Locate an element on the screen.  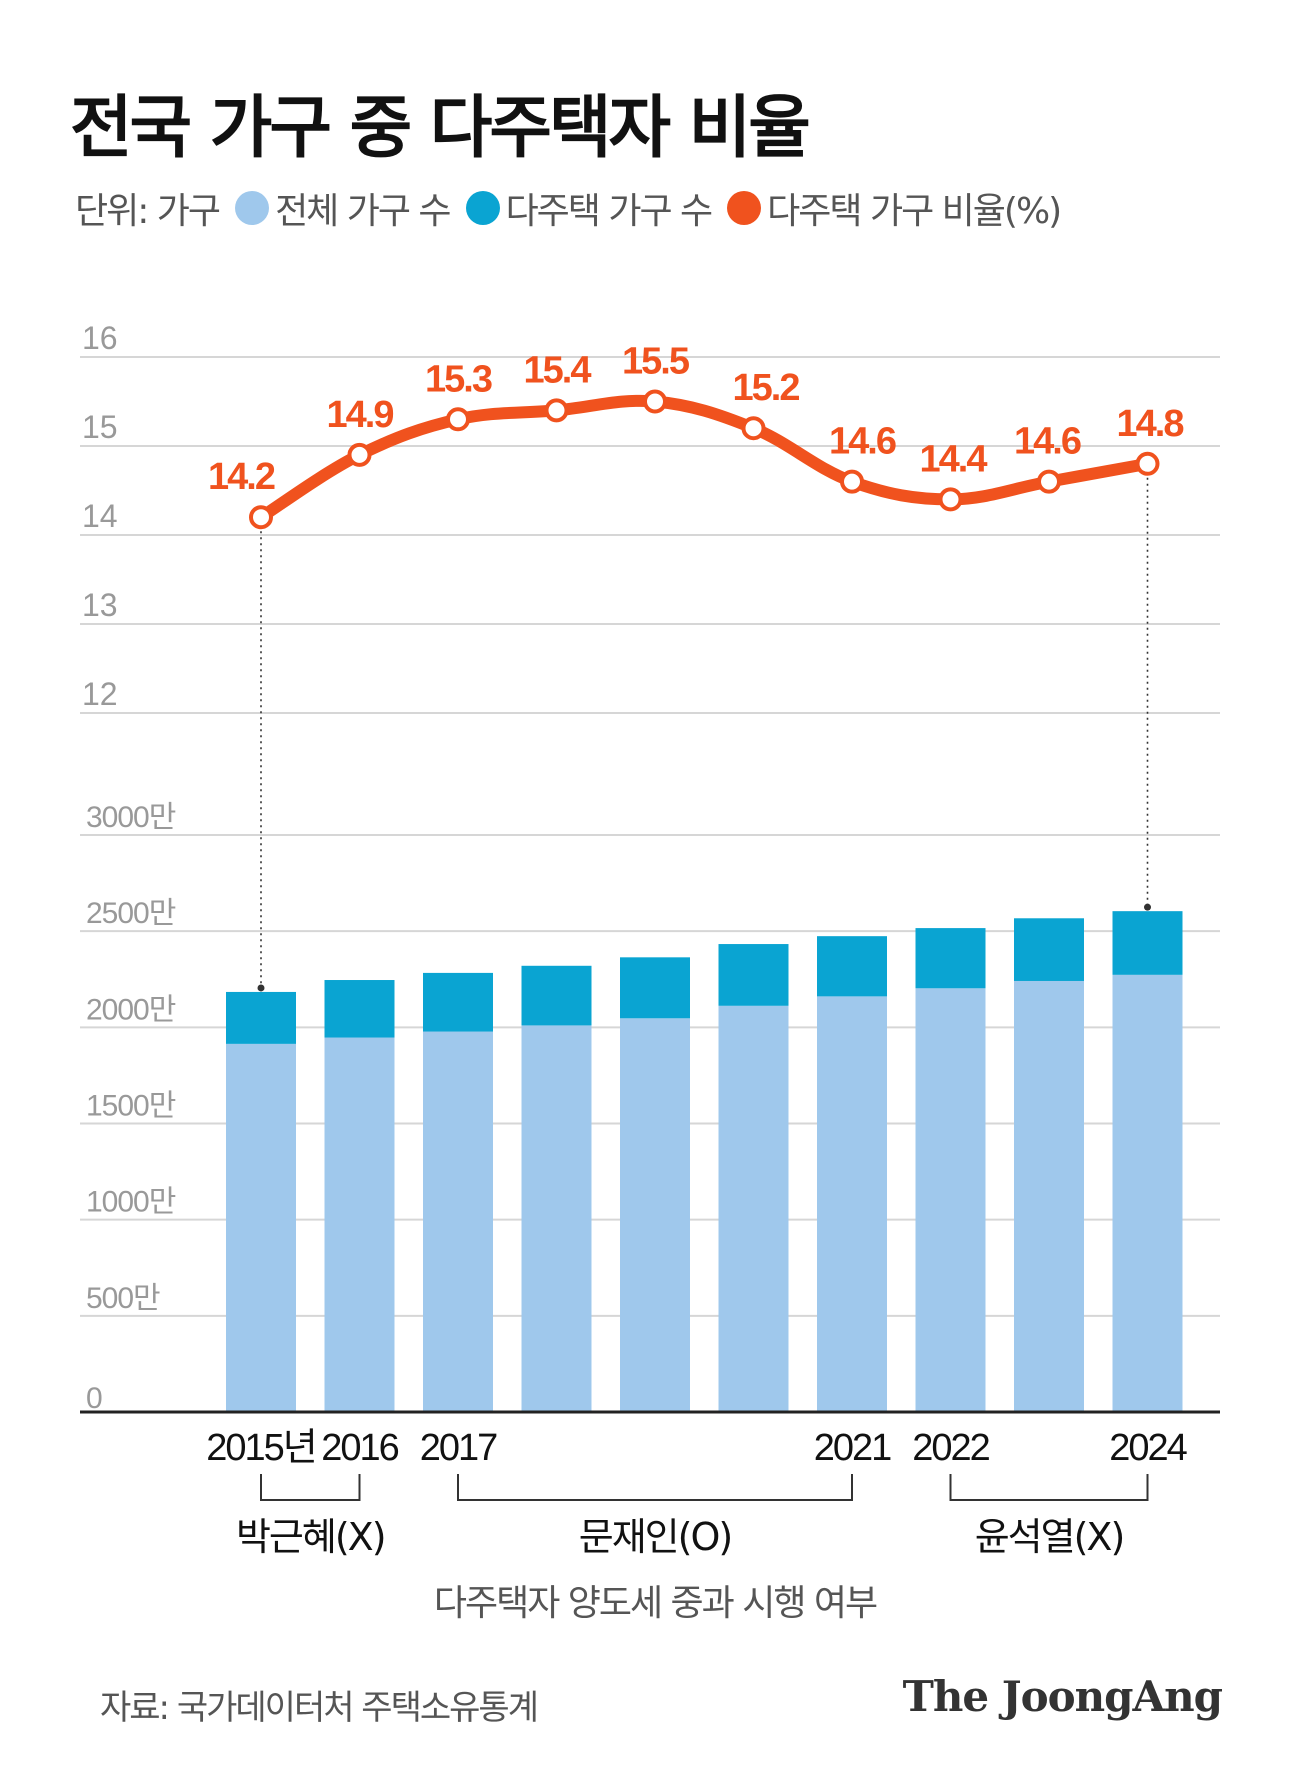
x-tick-label: 2024 is located at coordinates (1148, 1448).